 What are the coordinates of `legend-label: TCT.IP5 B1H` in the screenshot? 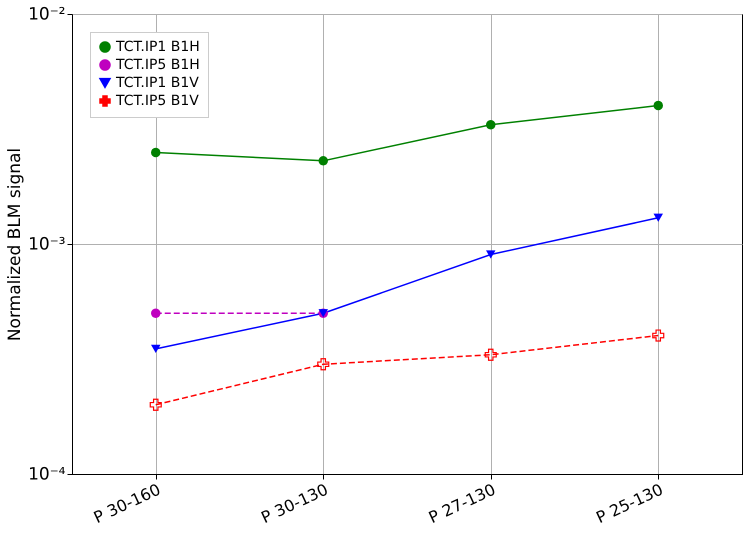 It's located at (157, 65).